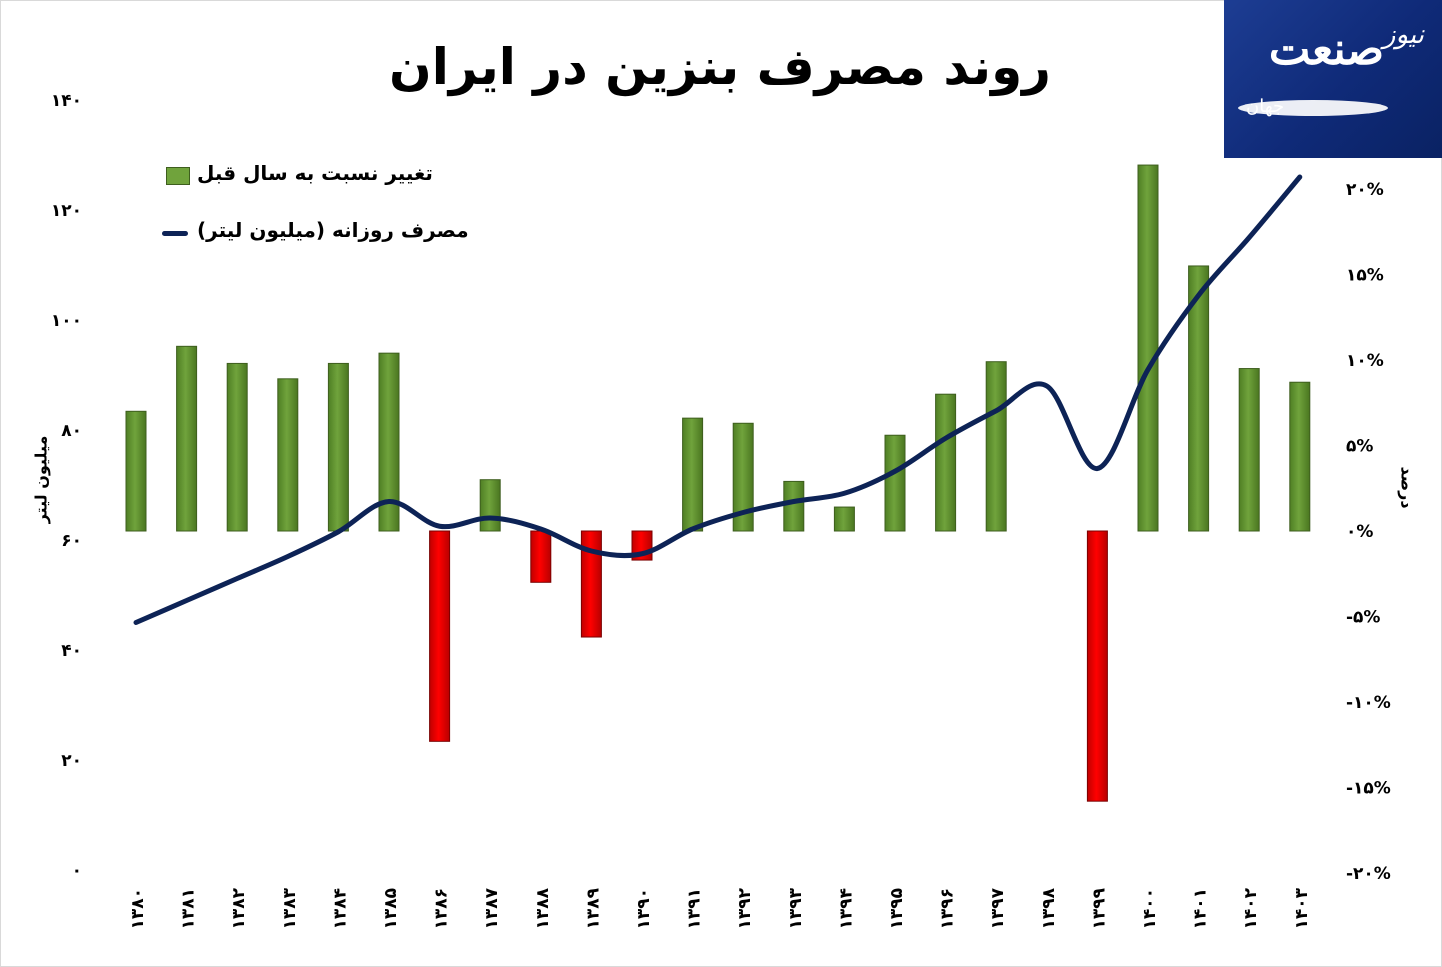 The width and height of the screenshot is (1442, 967). What do you see at coordinates (71, 431) in the screenshot?
I see `y-left-tick-label: ۸۰` at bounding box center [71, 431].